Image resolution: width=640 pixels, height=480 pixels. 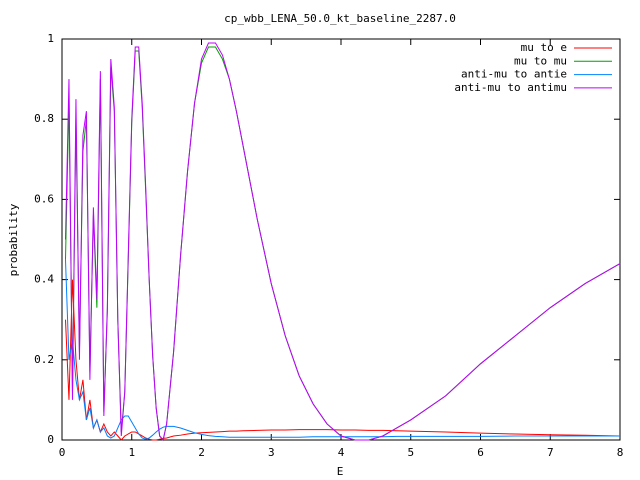 I want to click on chart-title: cp_wbb_LENA_50.0_kt_baseline_2287.0, so click(x=340, y=18).